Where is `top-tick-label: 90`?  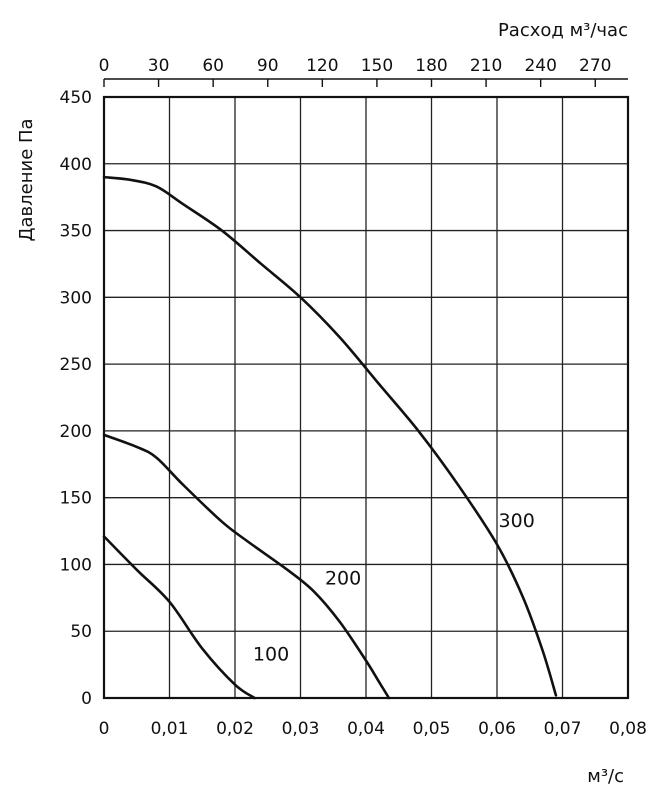 top-tick-label: 90 is located at coordinates (268, 66).